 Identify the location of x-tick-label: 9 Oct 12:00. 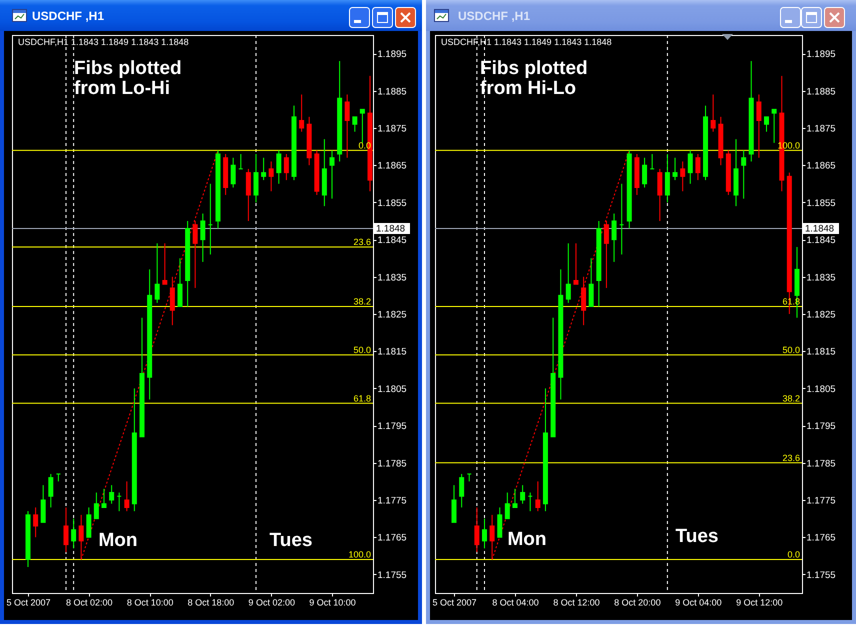
(759, 603).